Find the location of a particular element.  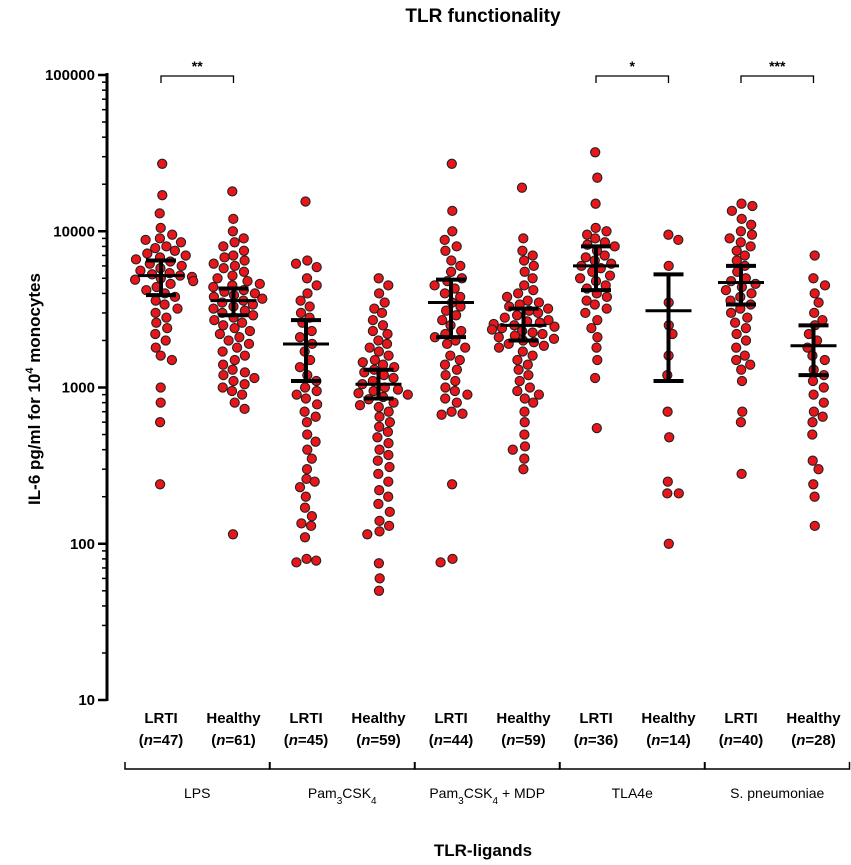

group-label-n: (n=28) is located at coordinates (813, 740).